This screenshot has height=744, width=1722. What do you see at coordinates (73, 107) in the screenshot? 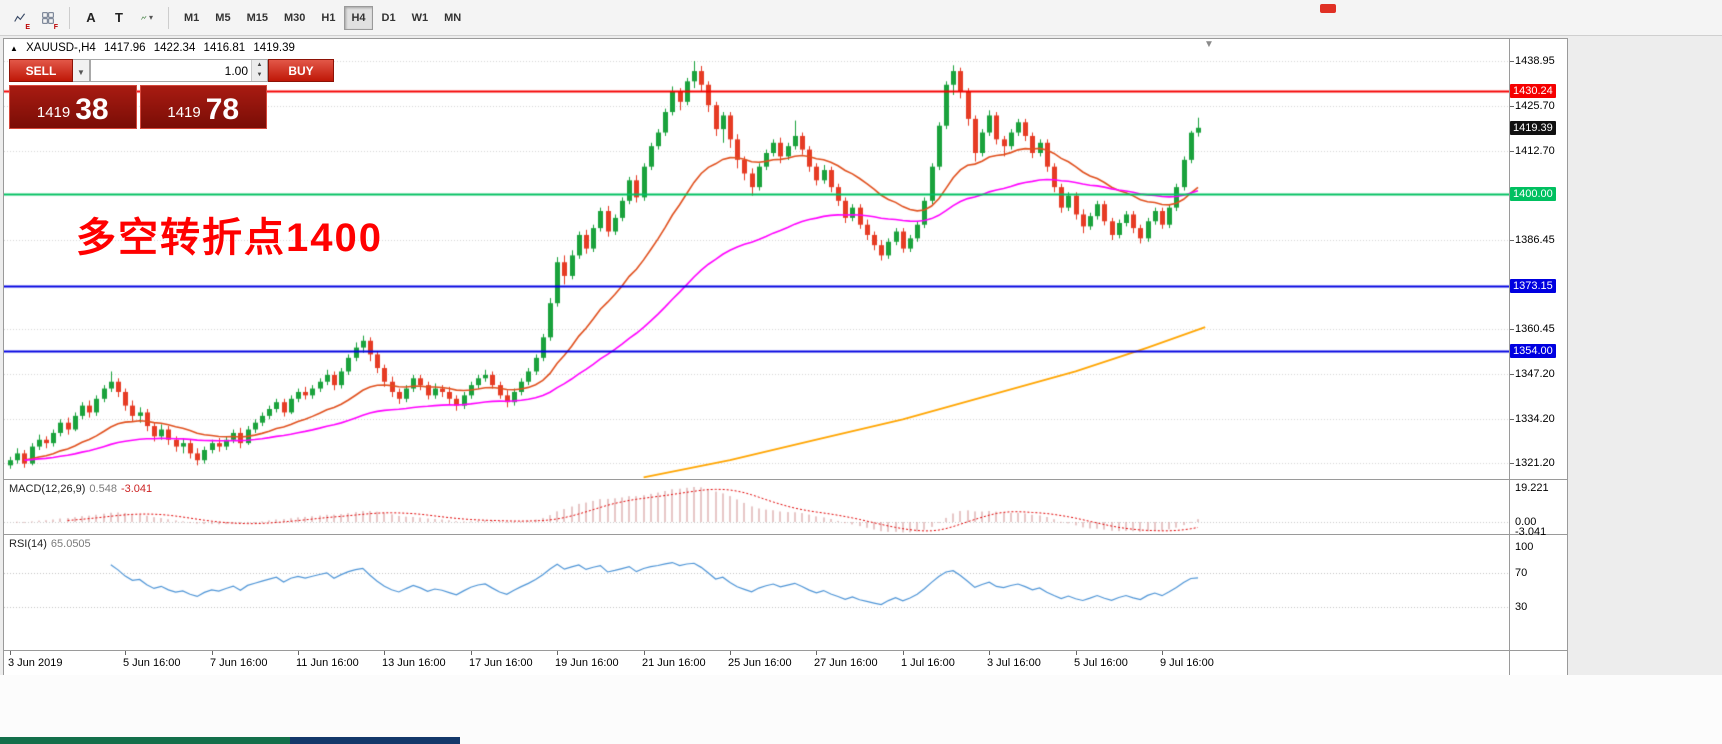
I see `sell-price-display: 1419 38` at bounding box center [73, 107].